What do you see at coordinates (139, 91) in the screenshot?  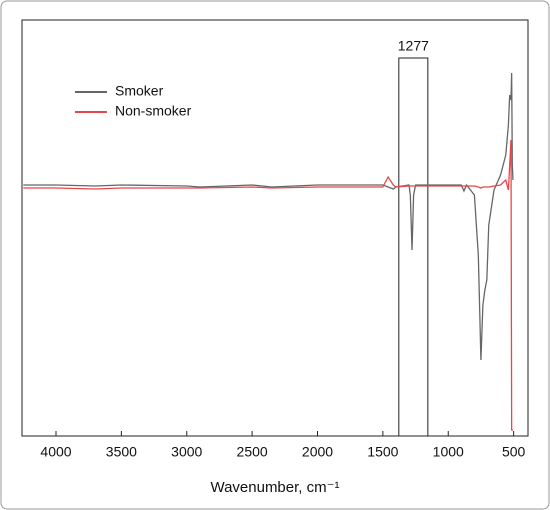 I see `legend-label: Smoker` at bounding box center [139, 91].